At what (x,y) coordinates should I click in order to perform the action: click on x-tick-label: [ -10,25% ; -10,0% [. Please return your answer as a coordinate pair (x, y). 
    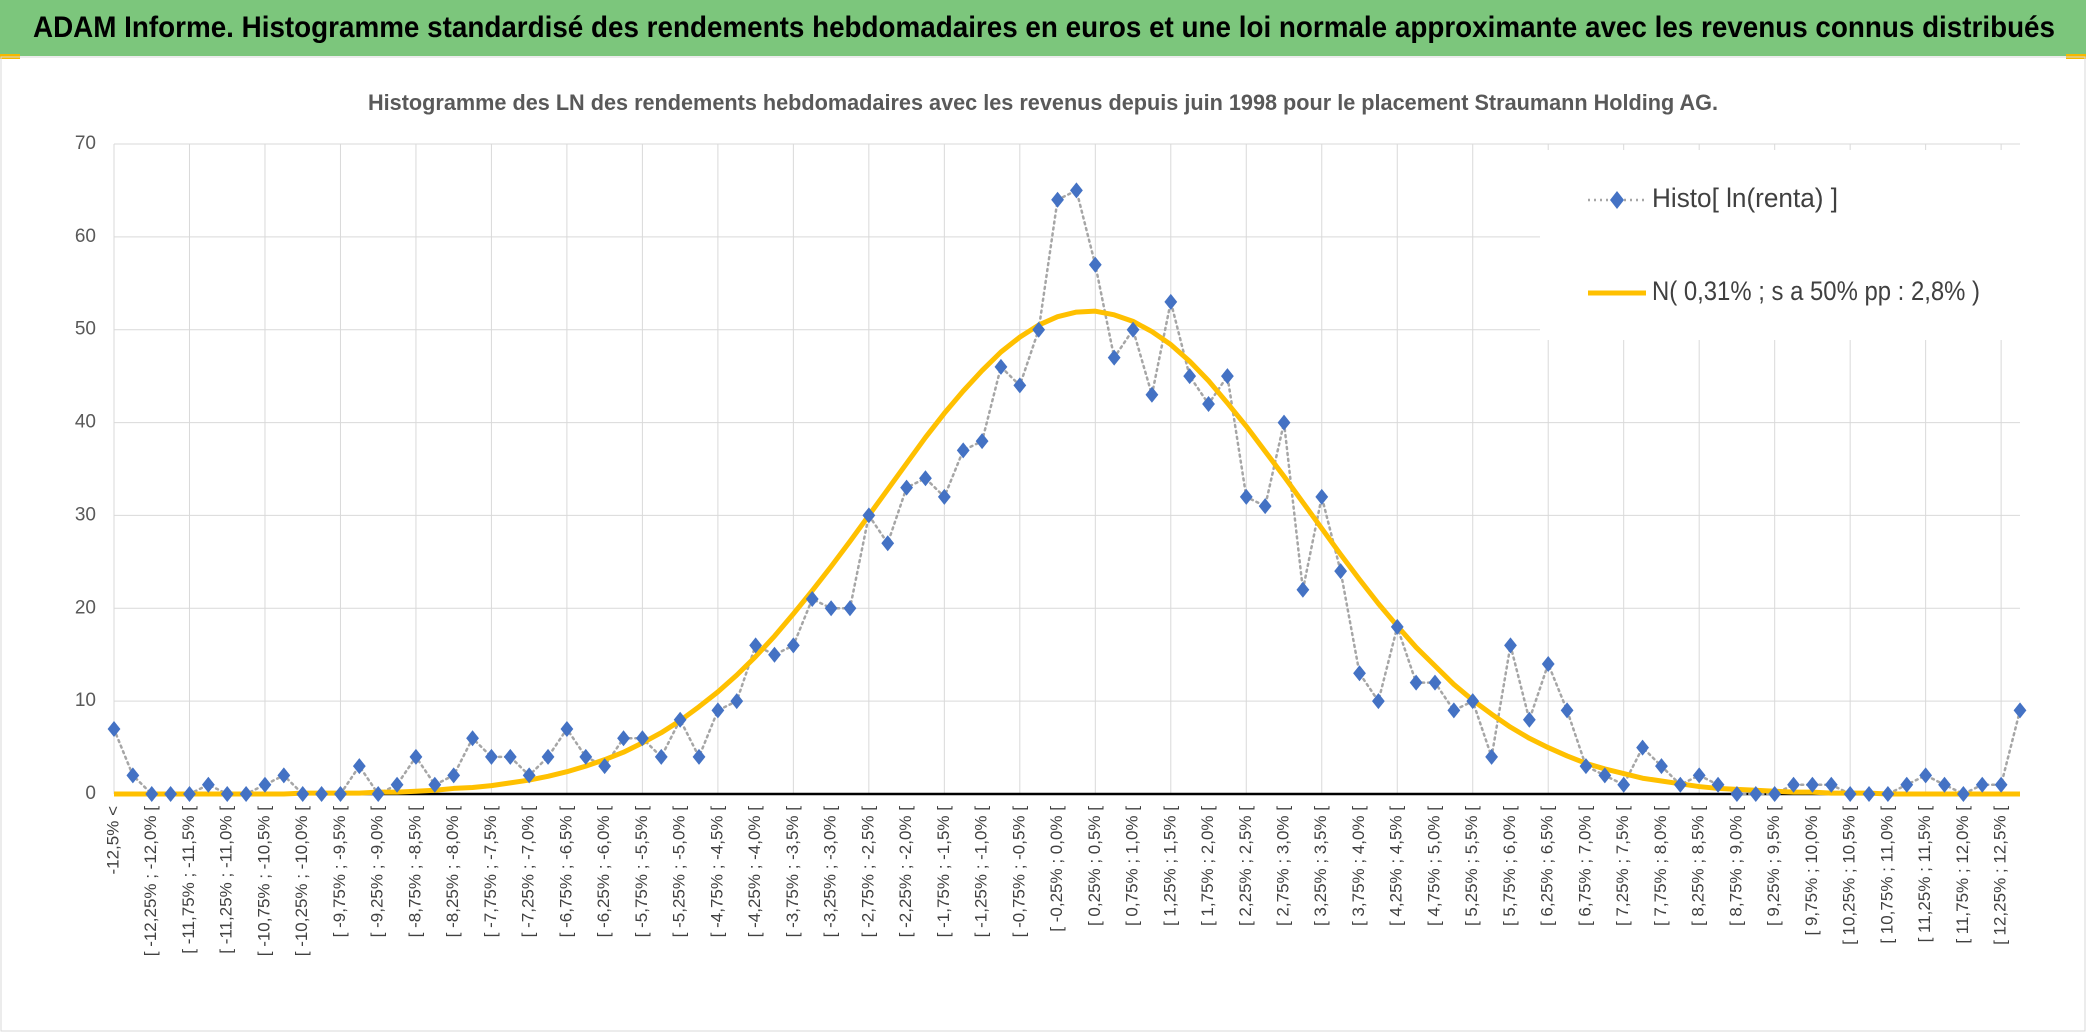
    Looking at the image, I should click on (301, 881).